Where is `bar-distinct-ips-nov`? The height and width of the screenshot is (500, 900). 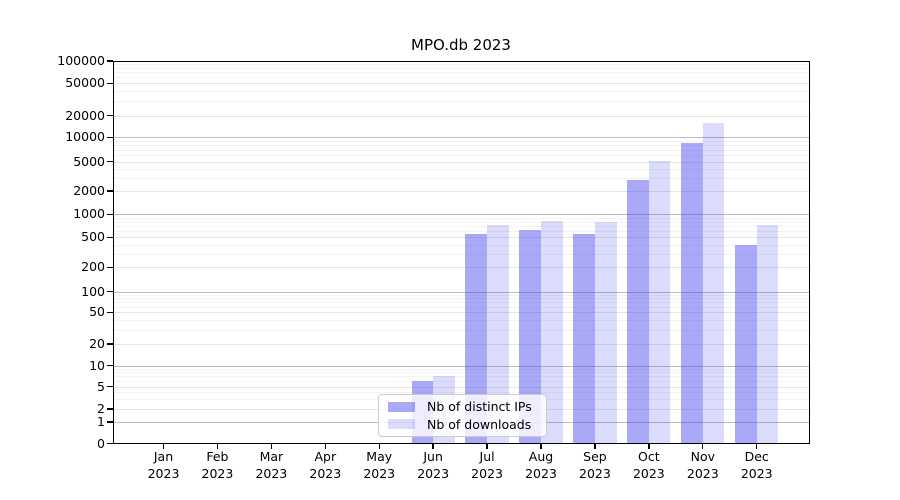 bar-distinct-ips-nov is located at coordinates (692, 293).